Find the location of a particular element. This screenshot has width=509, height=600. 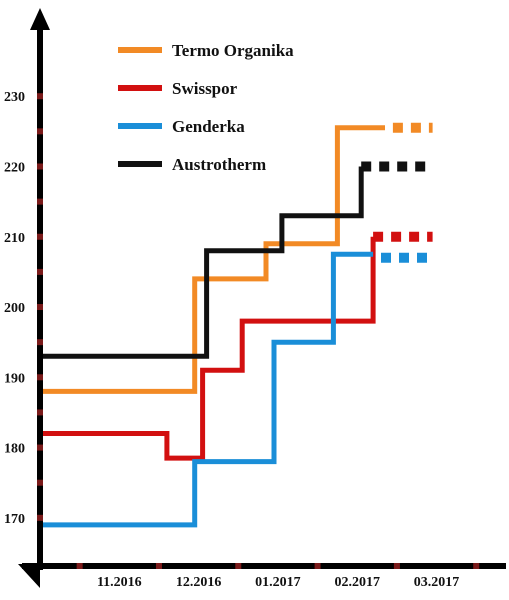

legend-label: Termo Organika is located at coordinates (233, 50).